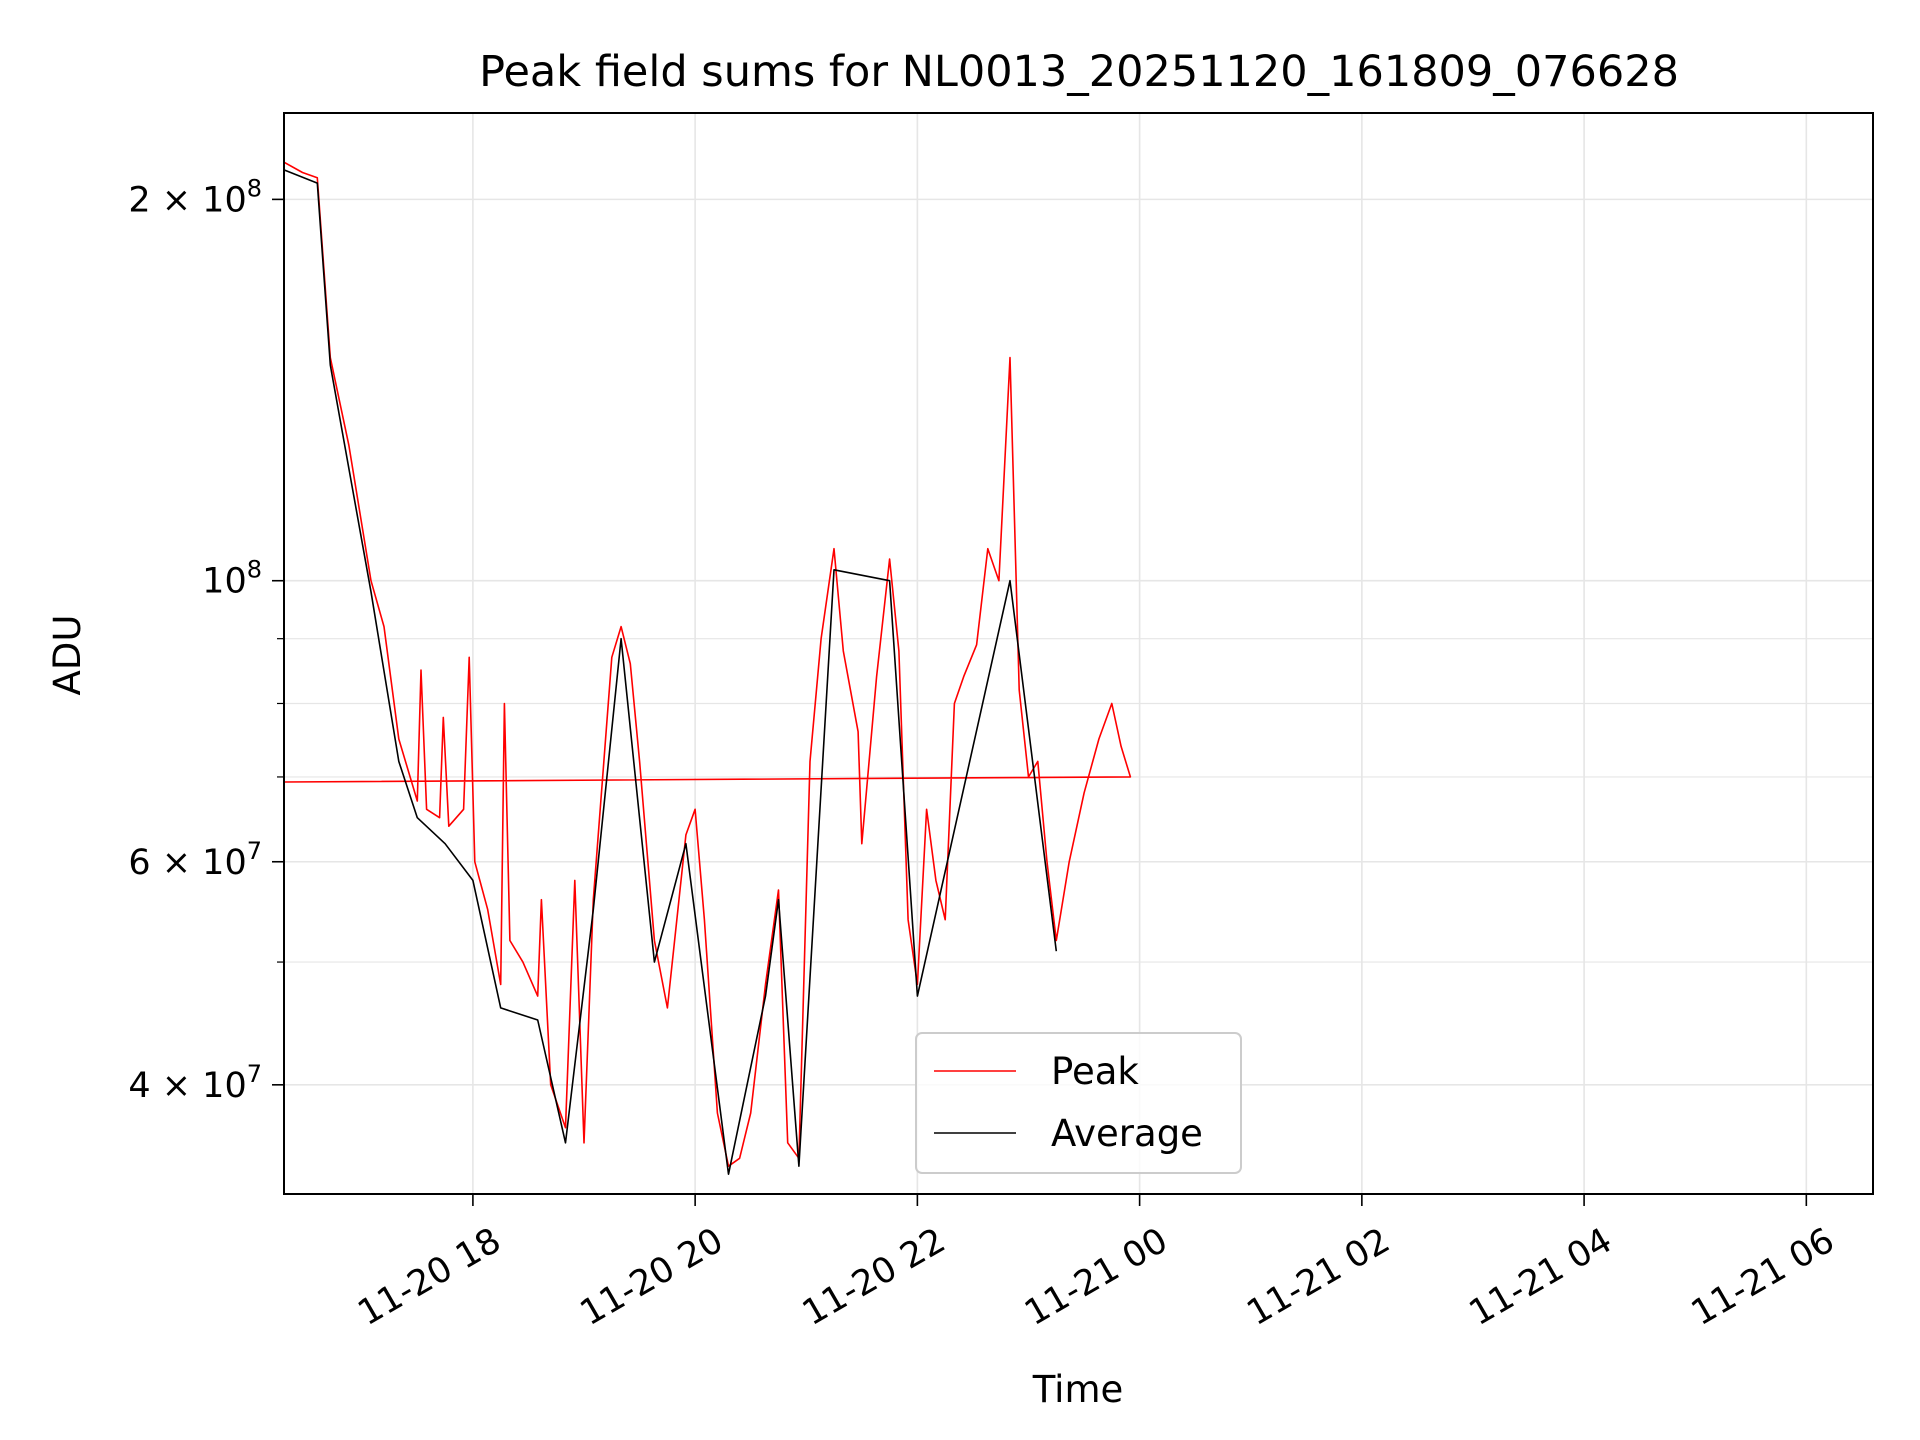 The image size is (1920, 1440). What do you see at coordinates (1127, 1133) in the screenshot?
I see `legend-label-average: Average` at bounding box center [1127, 1133].